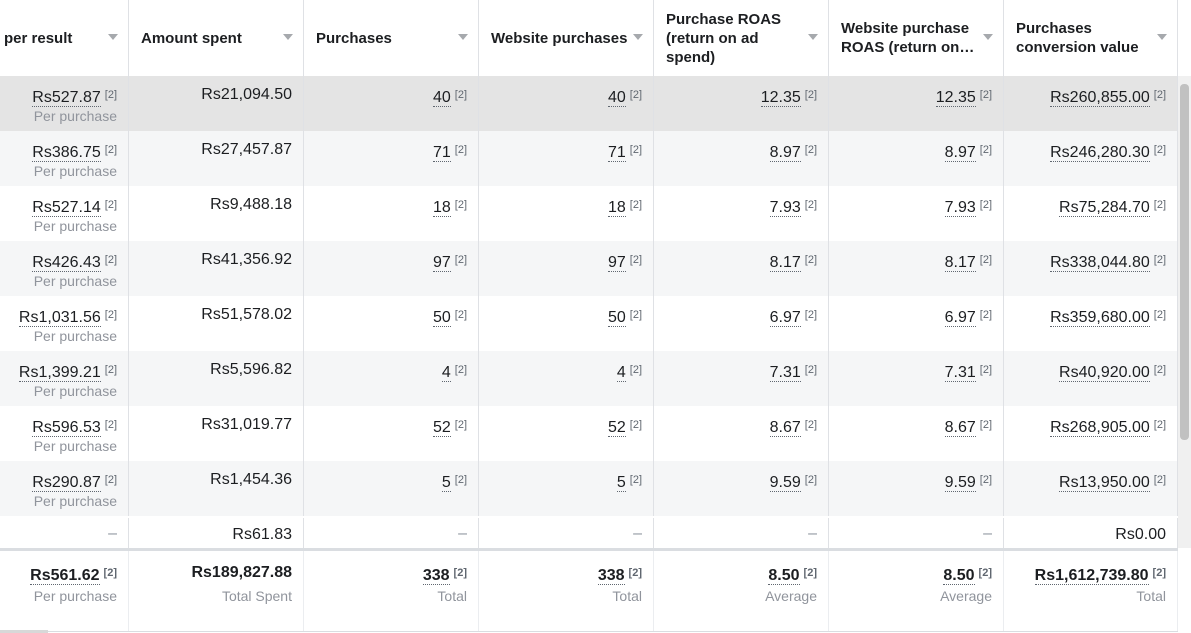  I want to click on purchase-roas-value: 7.93 [2], so click(793, 206).